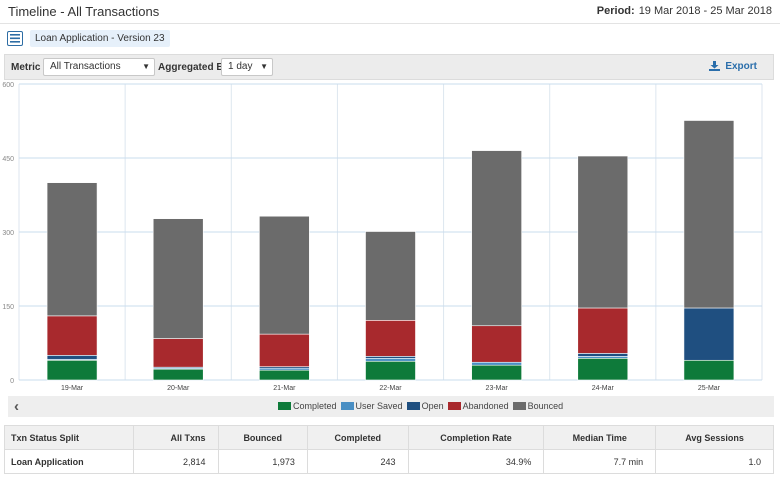  What do you see at coordinates (741, 66) in the screenshot?
I see `export-label: Export` at bounding box center [741, 66].